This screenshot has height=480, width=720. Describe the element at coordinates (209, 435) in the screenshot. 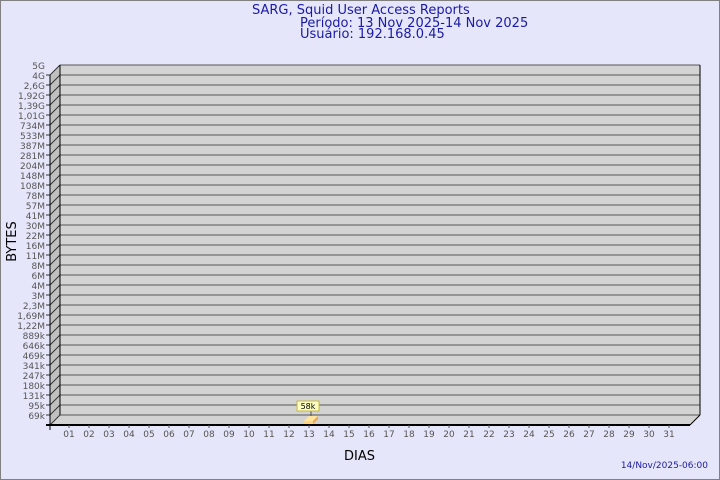

I see `x-tick-label: 08` at that location.